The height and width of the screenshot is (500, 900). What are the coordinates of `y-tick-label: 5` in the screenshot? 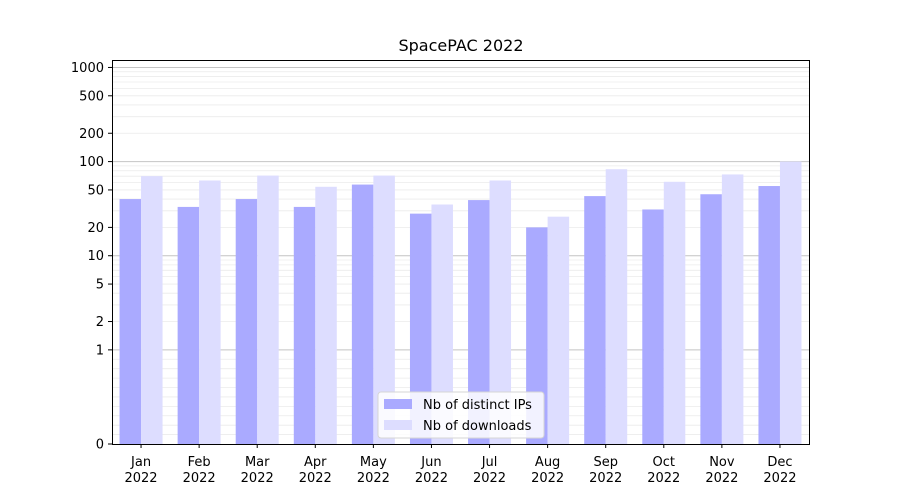 It's located at (100, 285).